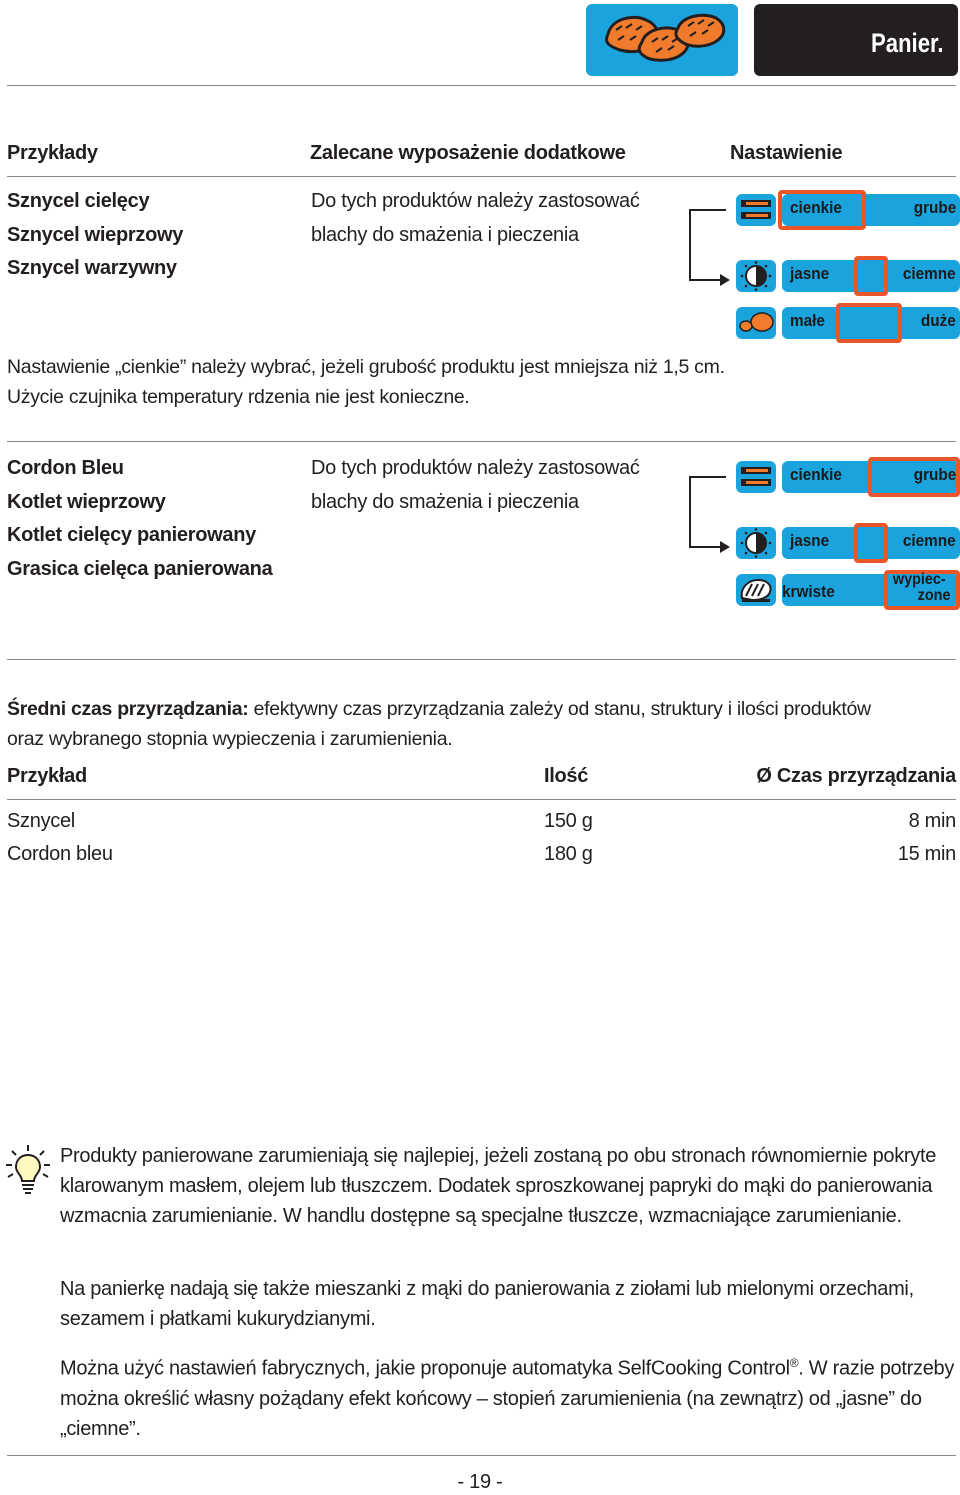 The width and height of the screenshot is (960, 1495). I want to click on table-cell-quantity: 150 g, so click(568, 821).